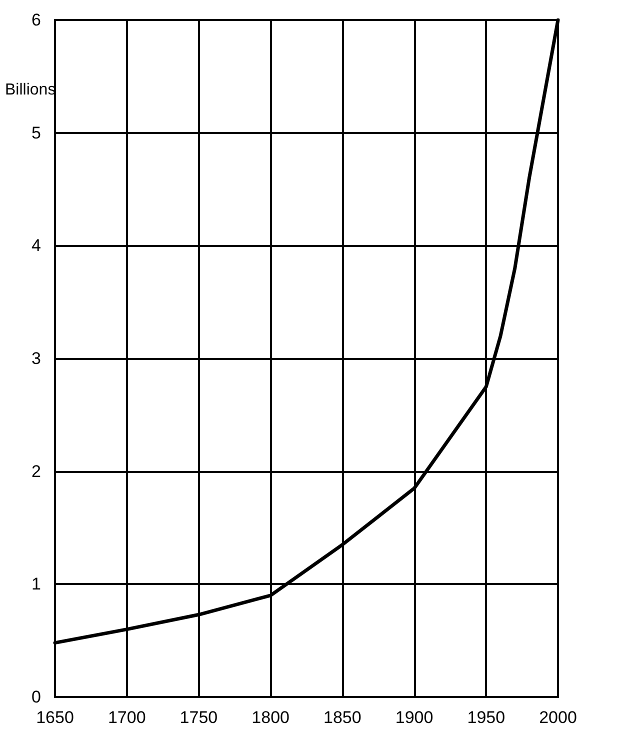 The width and height of the screenshot is (631, 738). I want to click on x-tick-label: 1800, so click(271, 717).